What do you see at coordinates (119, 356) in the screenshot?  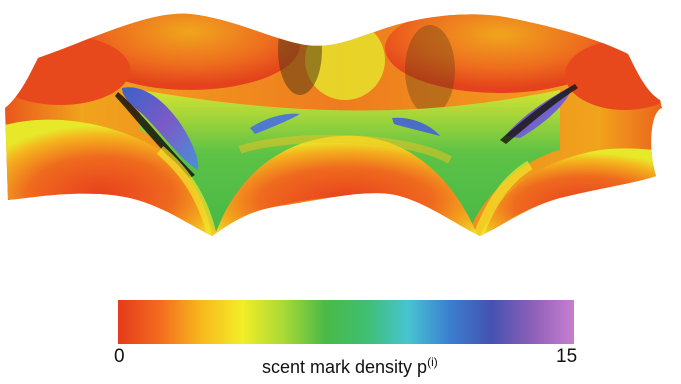 I see `colorbar-tick-min: 0` at bounding box center [119, 356].